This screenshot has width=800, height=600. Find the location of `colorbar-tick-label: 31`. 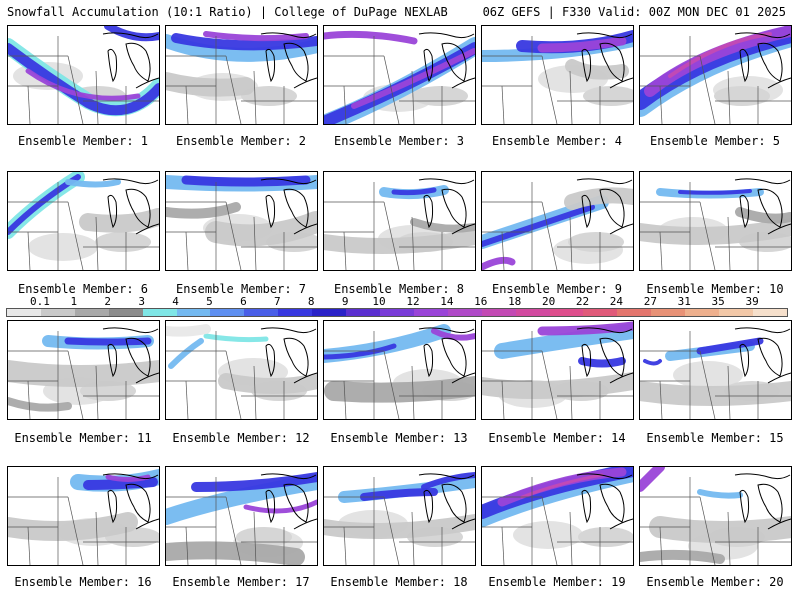

colorbar-tick-label: 31 is located at coordinates (684, 301).